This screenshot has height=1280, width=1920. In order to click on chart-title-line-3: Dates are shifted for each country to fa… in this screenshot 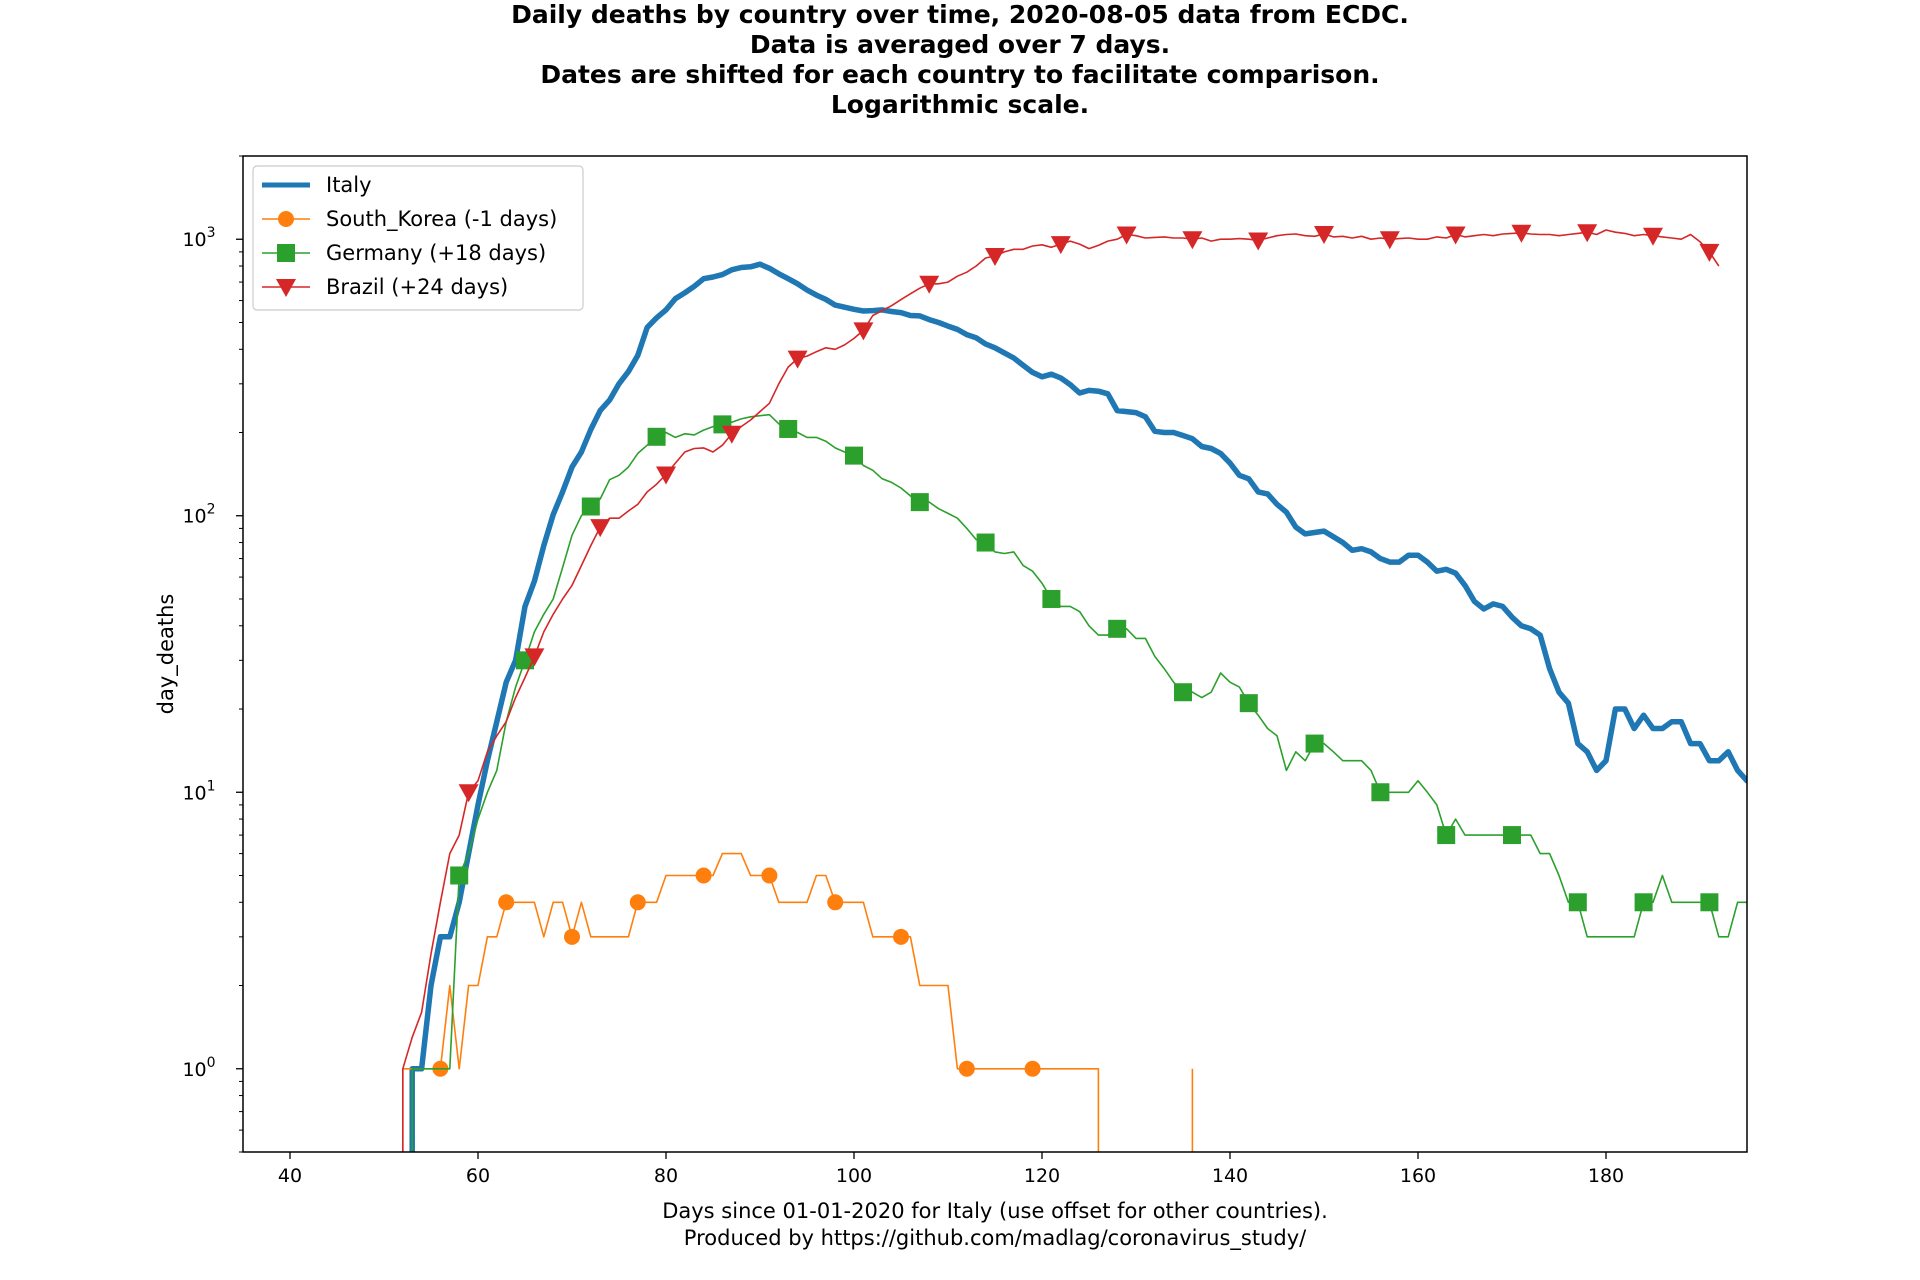, I will do `click(960, 74)`.